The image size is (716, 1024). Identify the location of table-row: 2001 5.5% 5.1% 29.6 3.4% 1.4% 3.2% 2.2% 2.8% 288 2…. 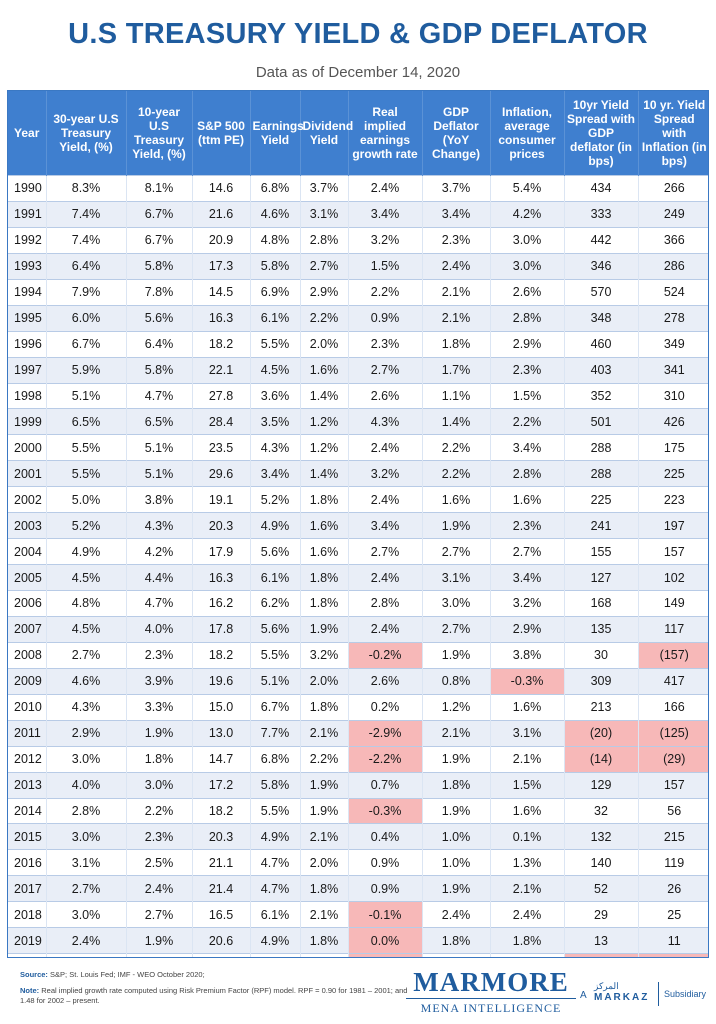
(358, 473).